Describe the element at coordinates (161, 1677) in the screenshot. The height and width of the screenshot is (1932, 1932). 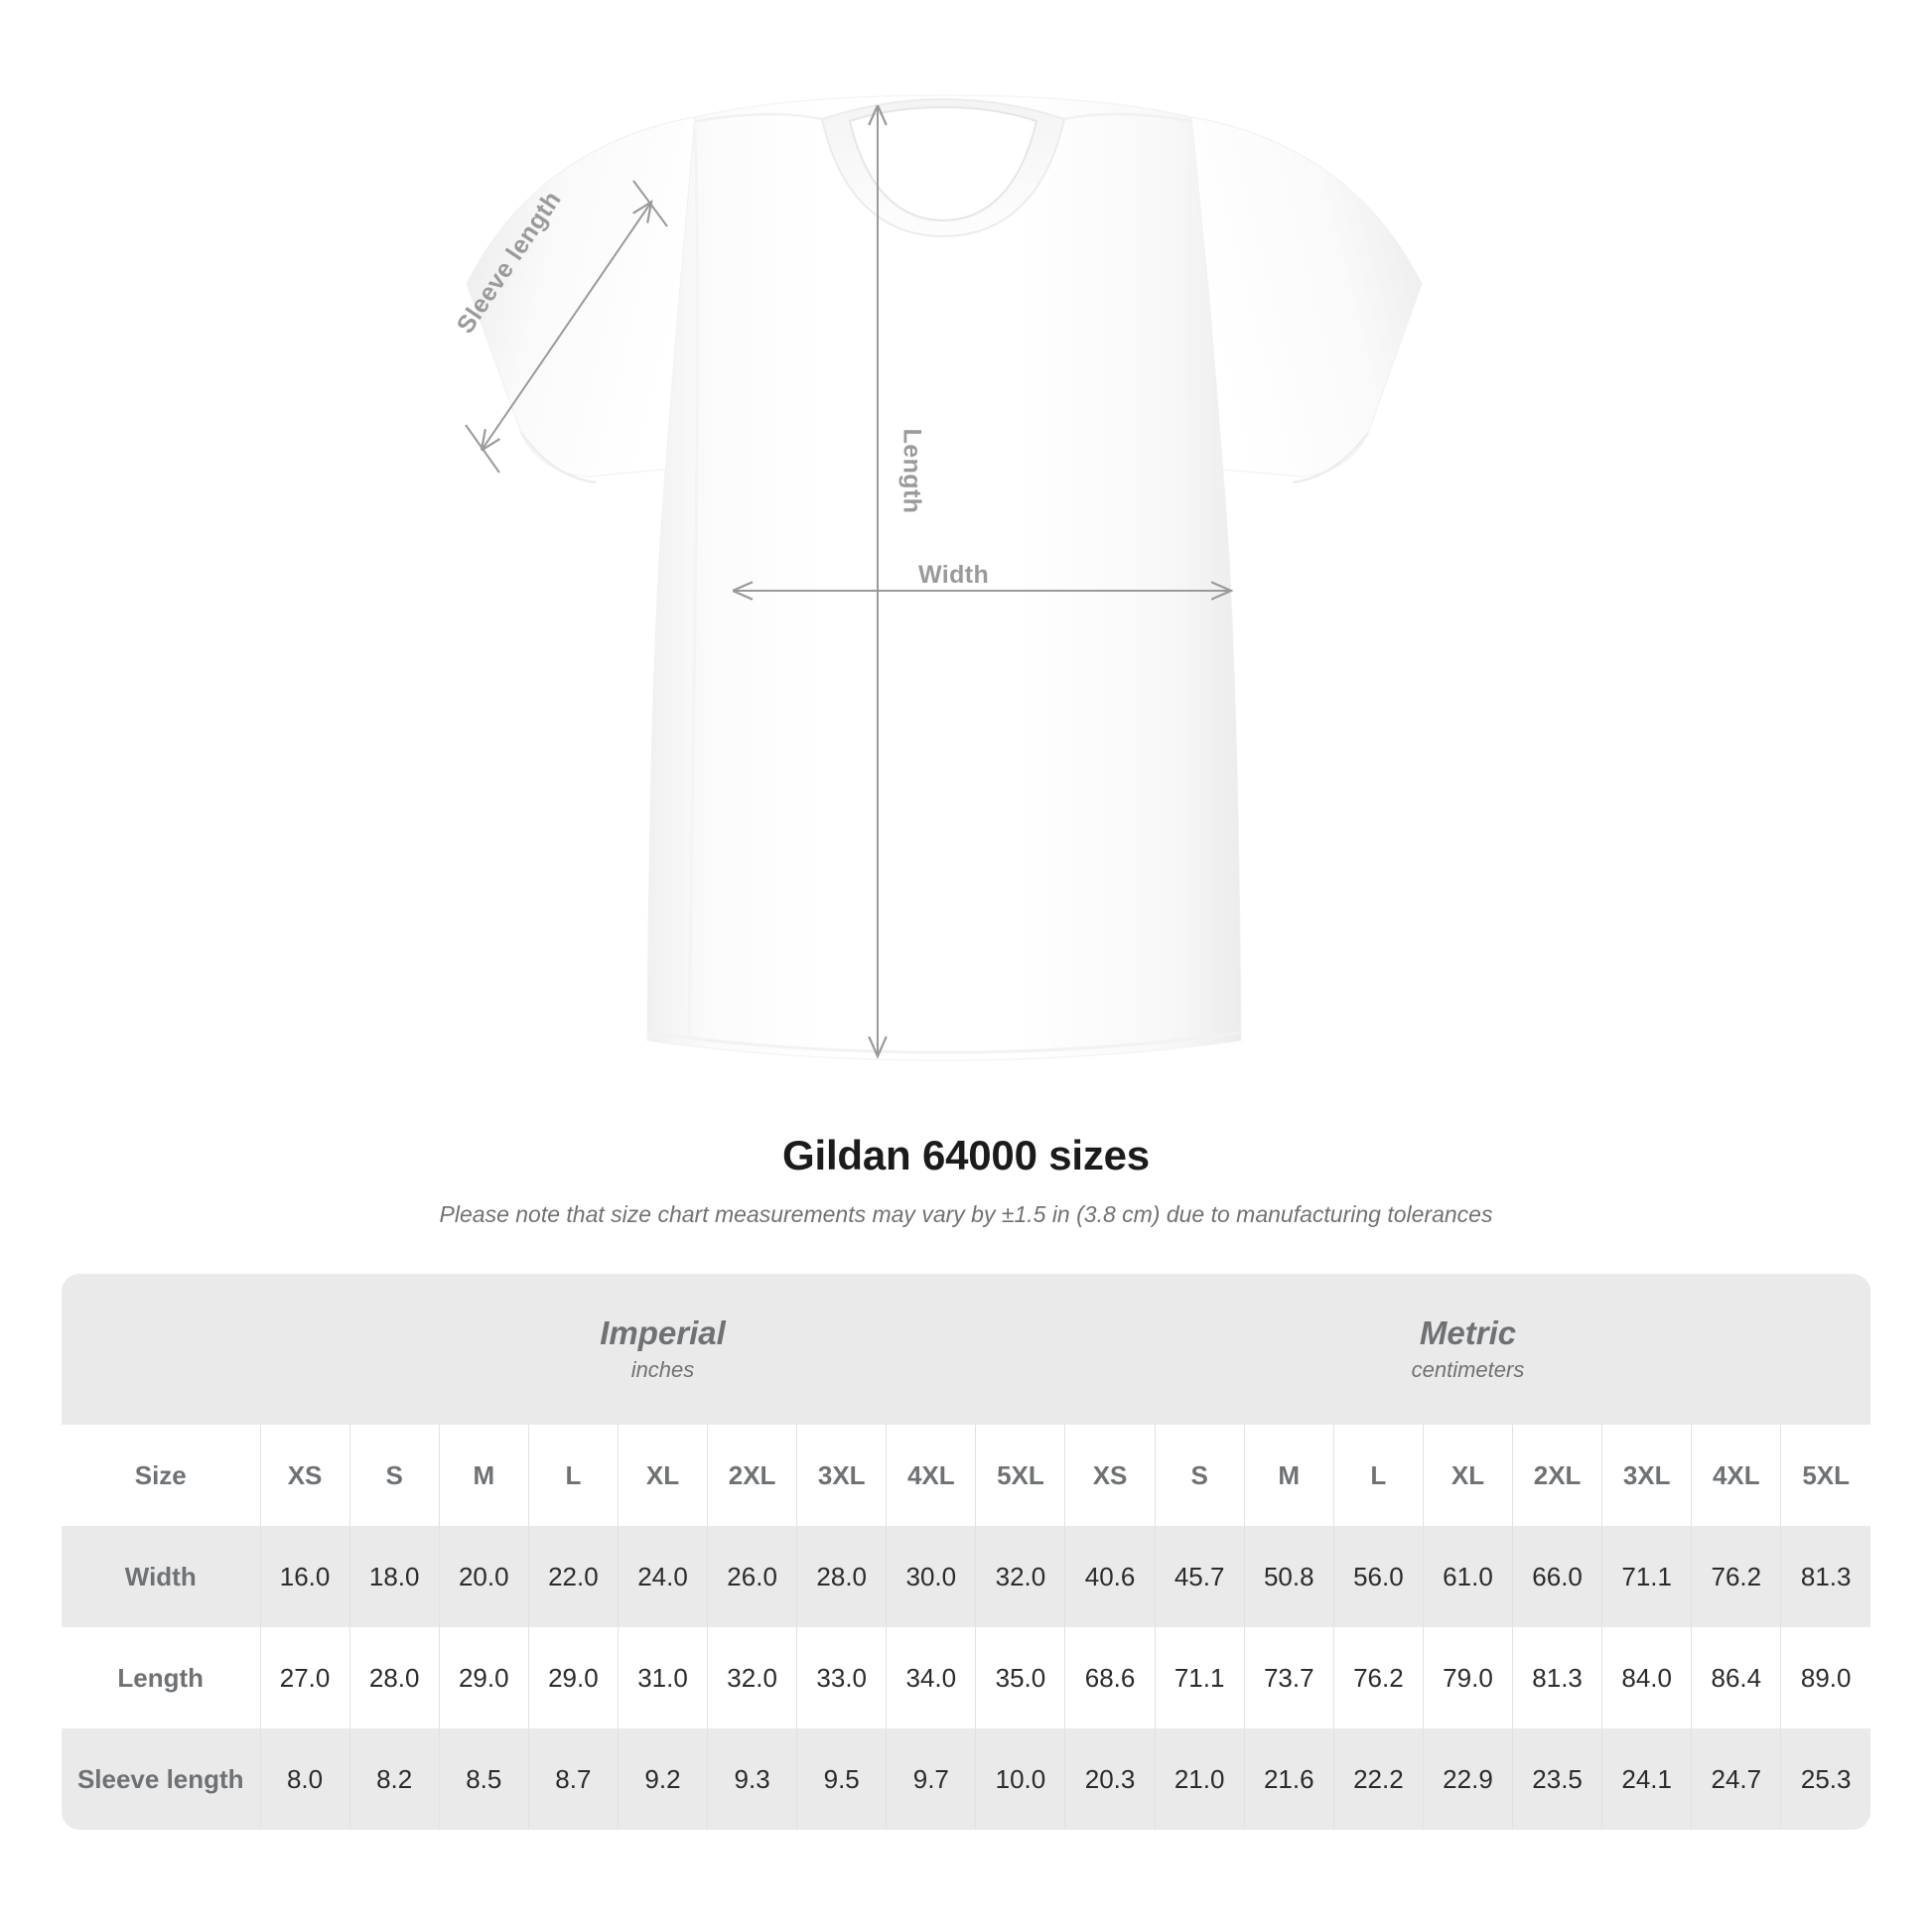
I see `row-header-length: Length` at that location.